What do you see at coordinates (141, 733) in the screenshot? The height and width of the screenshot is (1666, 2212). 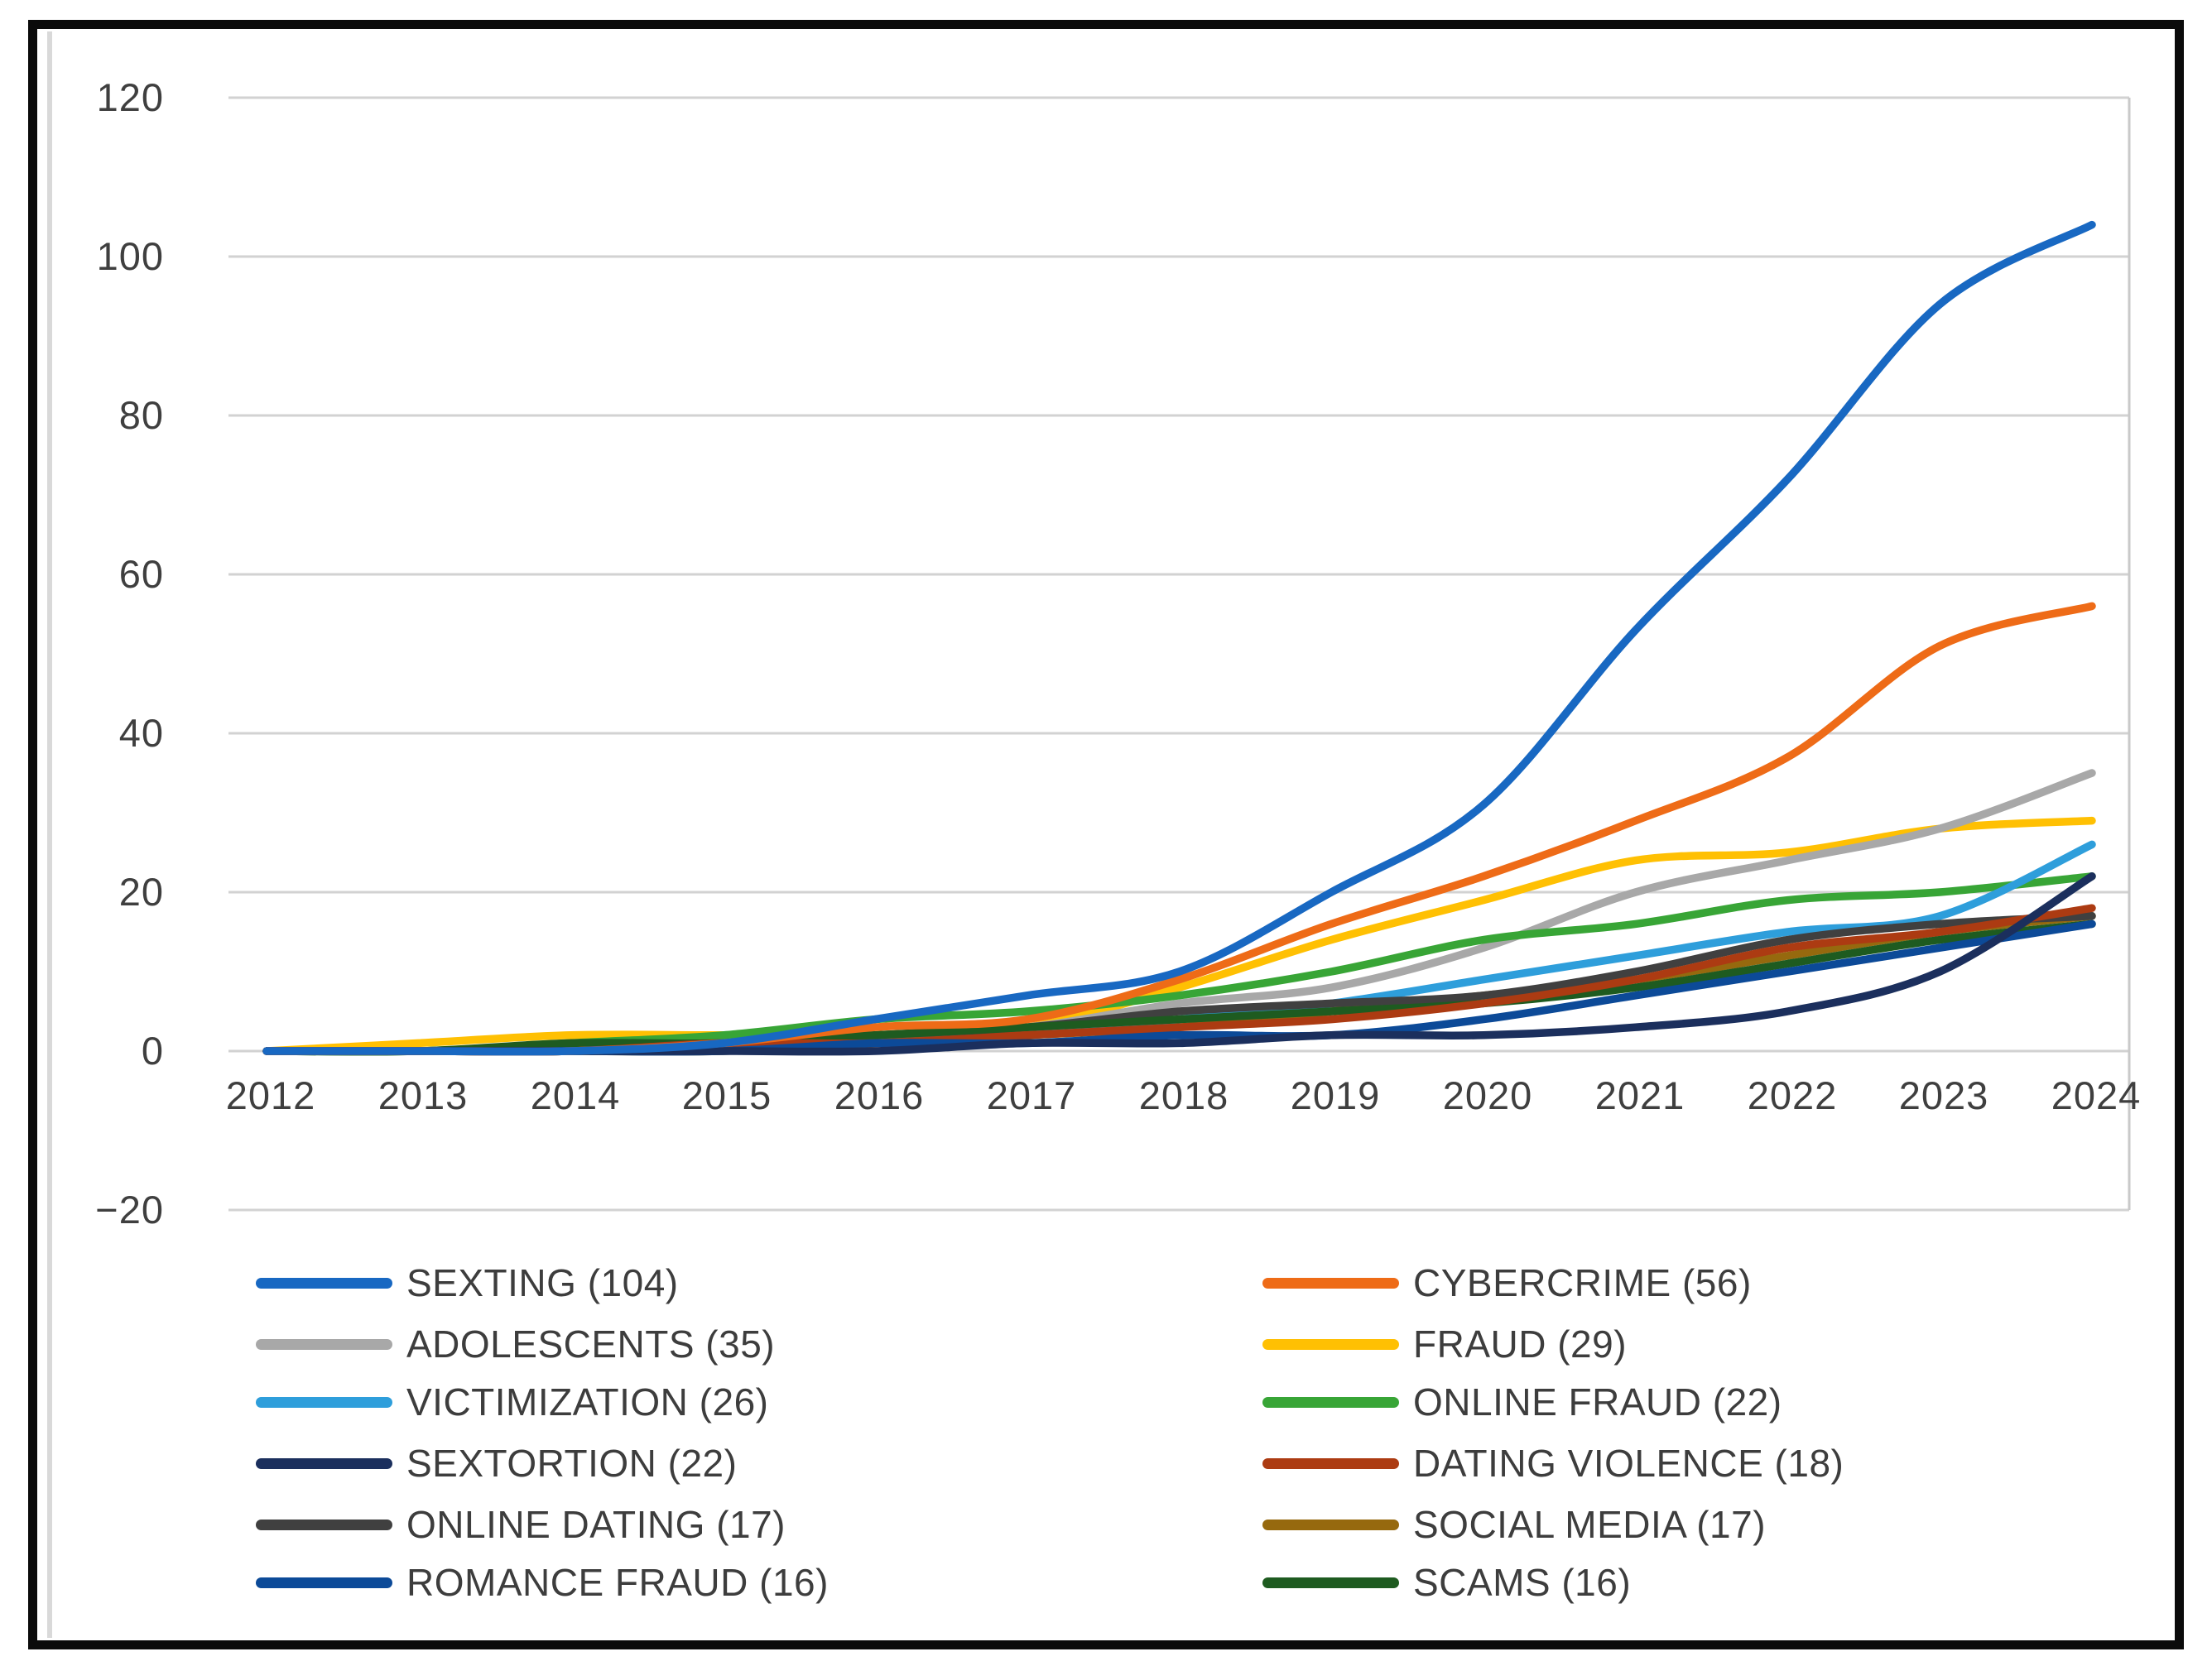 I see `y-tick-40: 40` at bounding box center [141, 733].